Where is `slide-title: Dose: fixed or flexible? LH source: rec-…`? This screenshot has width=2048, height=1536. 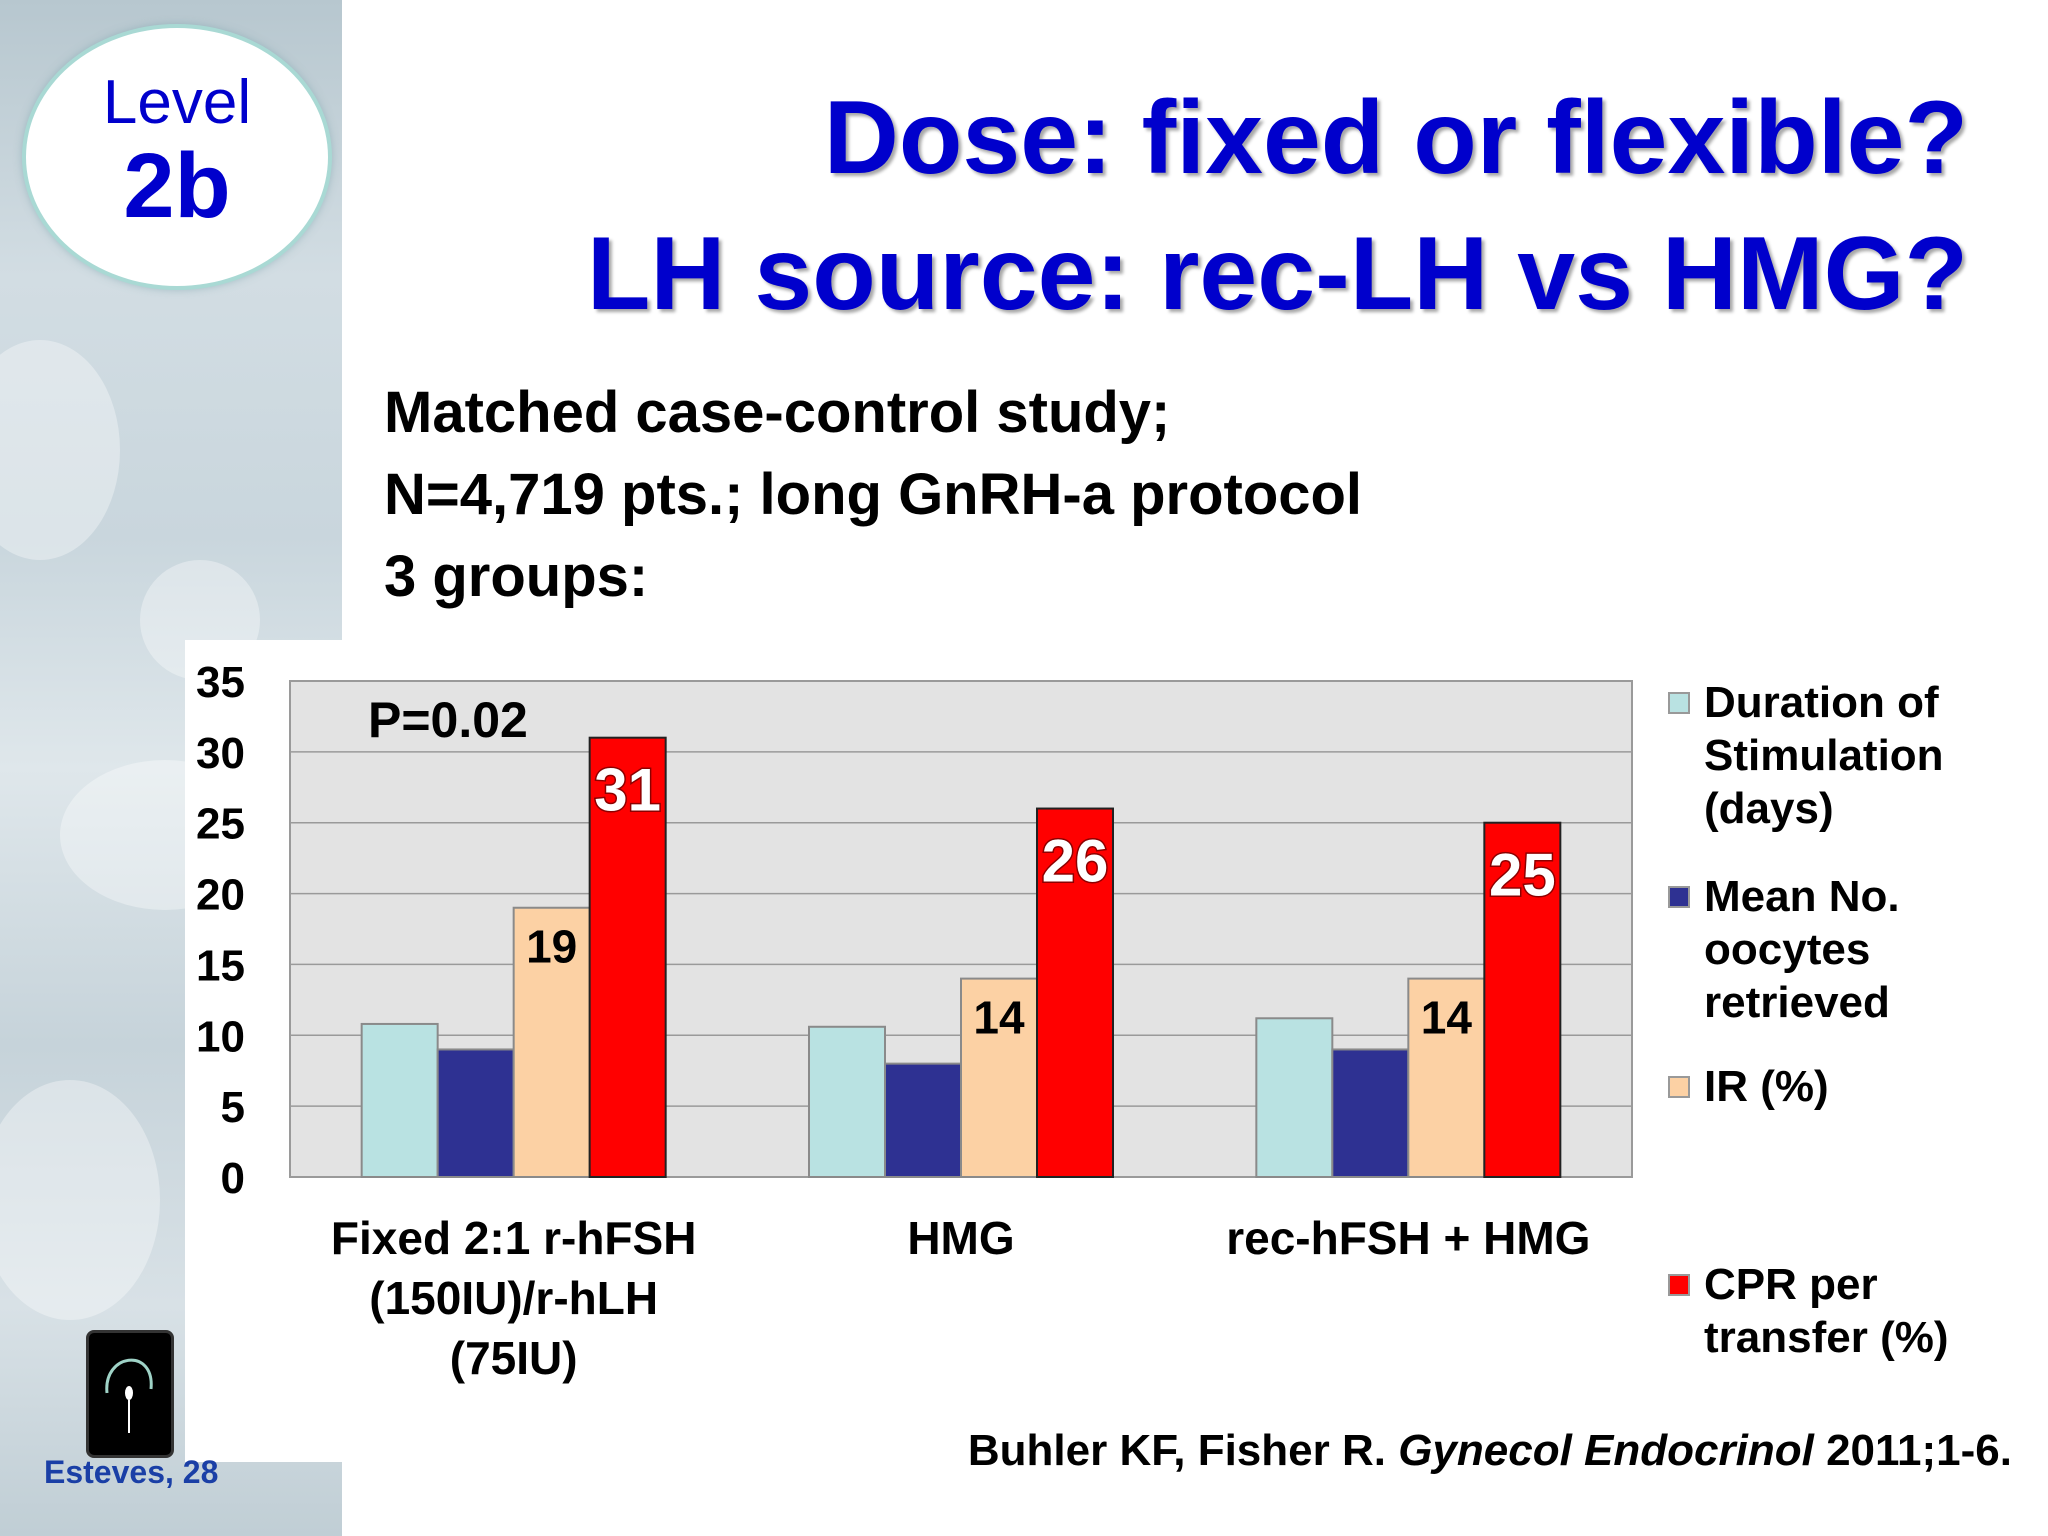 slide-title: Dose: fixed or flexible? LH source: rec-… is located at coordinates (1218, 206).